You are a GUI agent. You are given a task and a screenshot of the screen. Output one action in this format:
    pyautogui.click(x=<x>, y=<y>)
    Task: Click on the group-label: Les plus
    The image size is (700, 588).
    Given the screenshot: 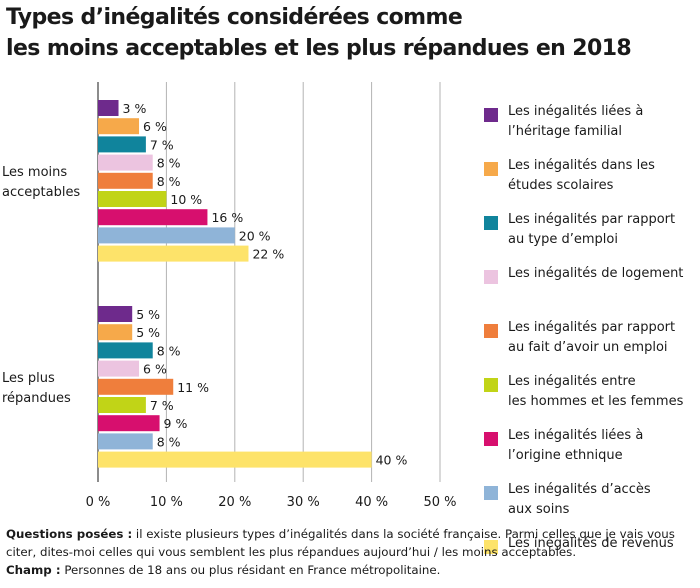 What is the action you would take?
    pyautogui.click(x=28, y=378)
    